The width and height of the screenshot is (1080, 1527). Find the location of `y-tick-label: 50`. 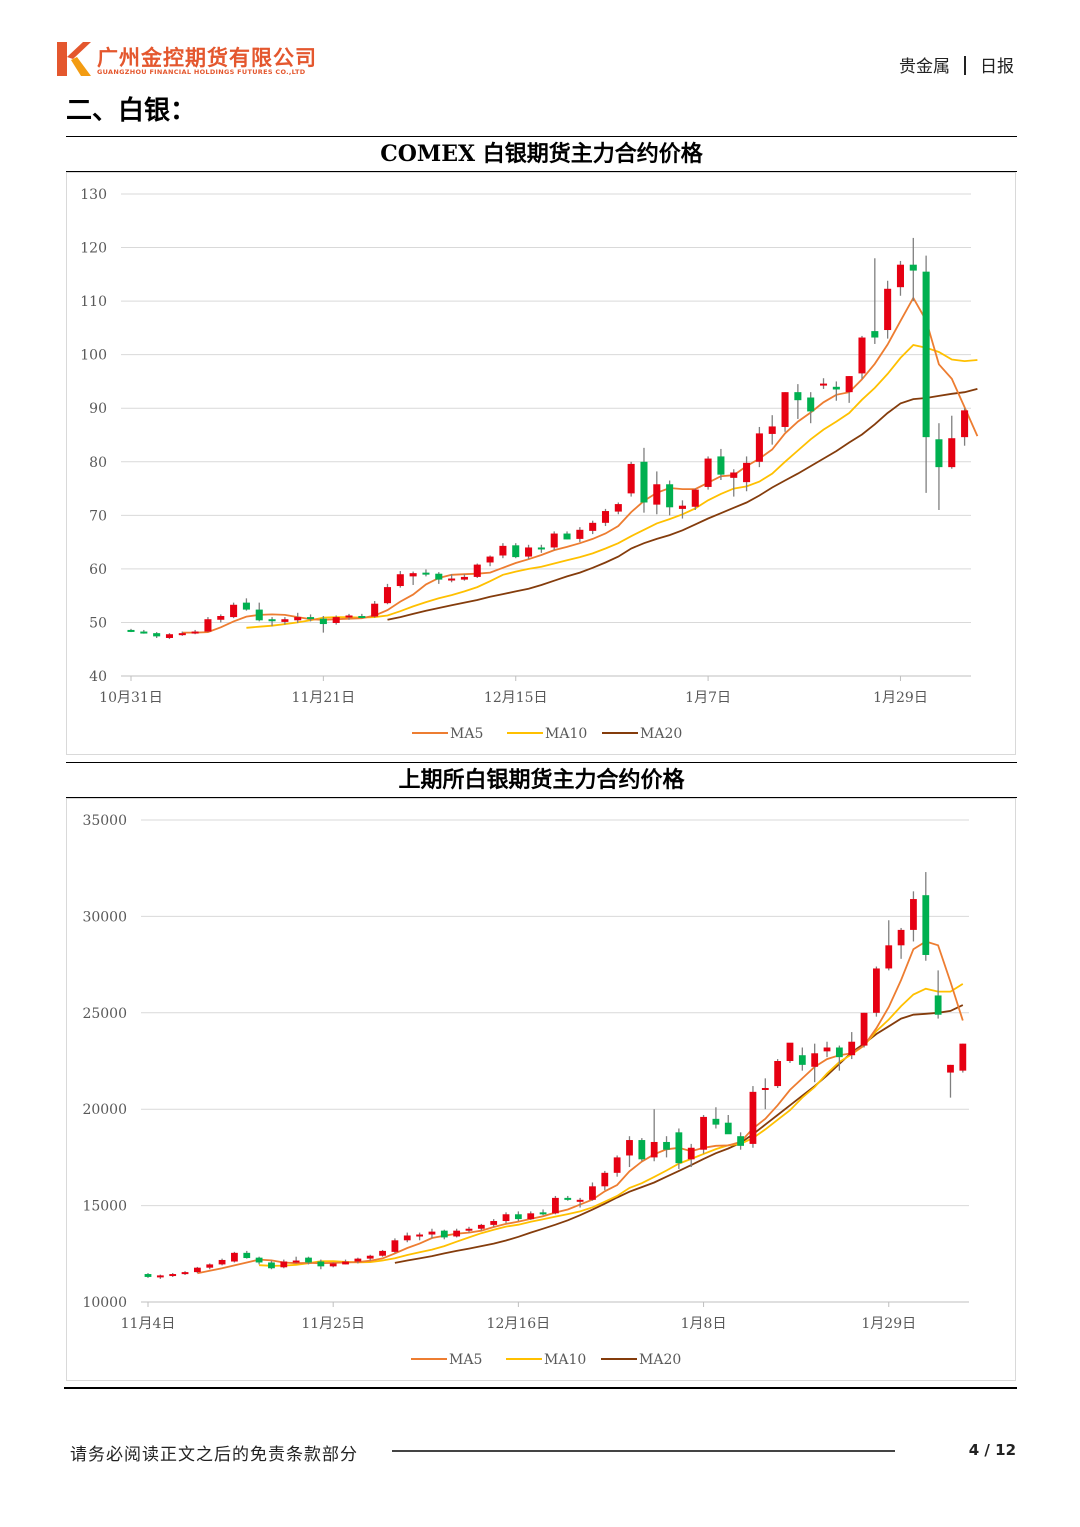

y-tick-label: 50 is located at coordinates (98, 623).